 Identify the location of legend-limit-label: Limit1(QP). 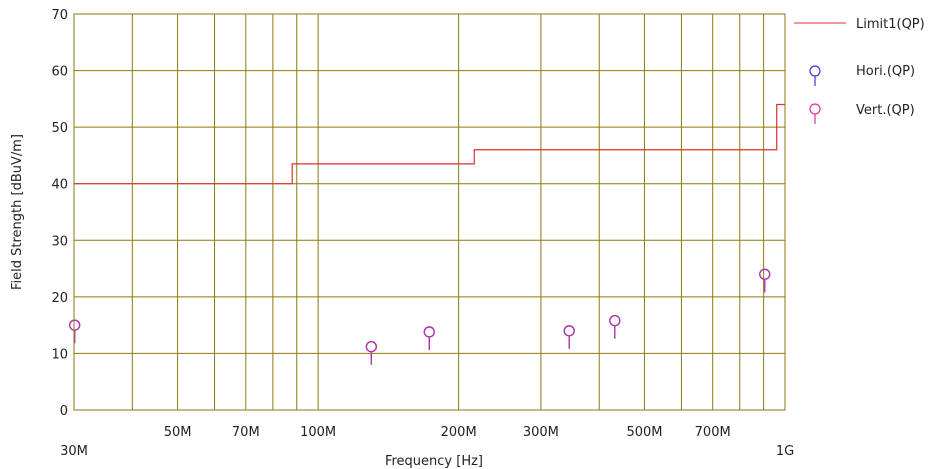
(890, 24).